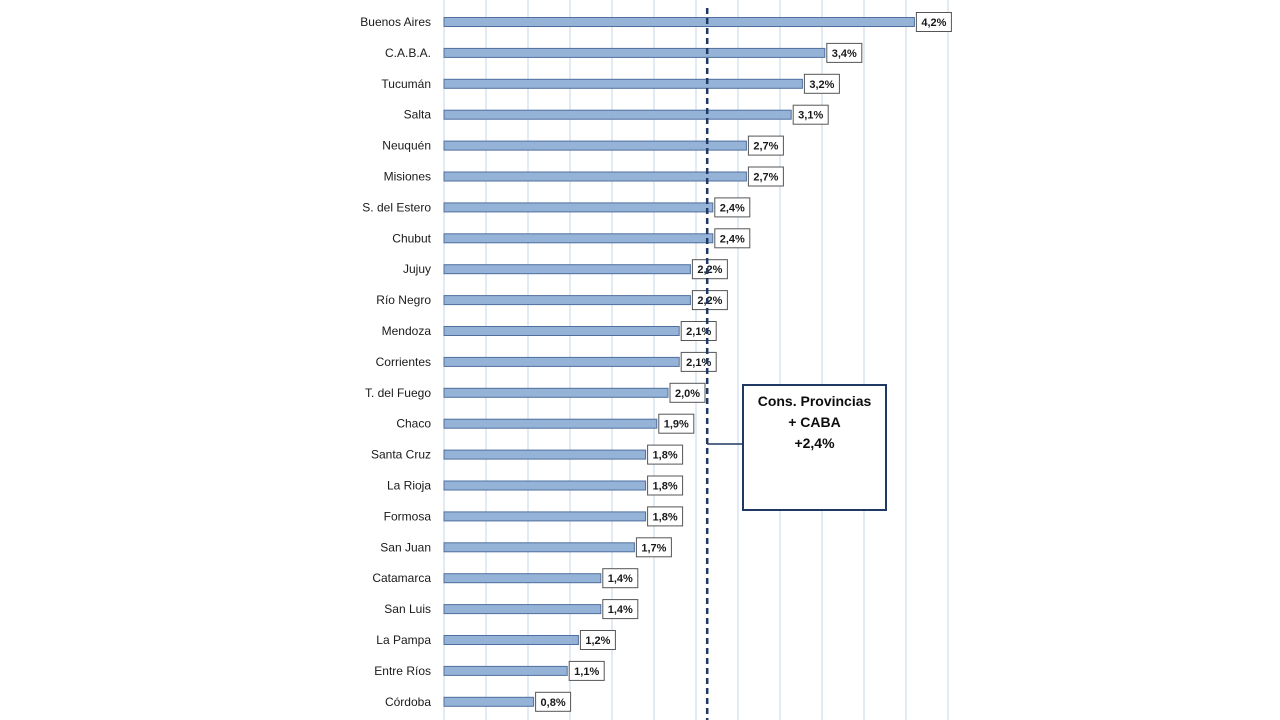 The width and height of the screenshot is (1280, 720). I want to click on value-label: 1,9%, so click(676, 425).